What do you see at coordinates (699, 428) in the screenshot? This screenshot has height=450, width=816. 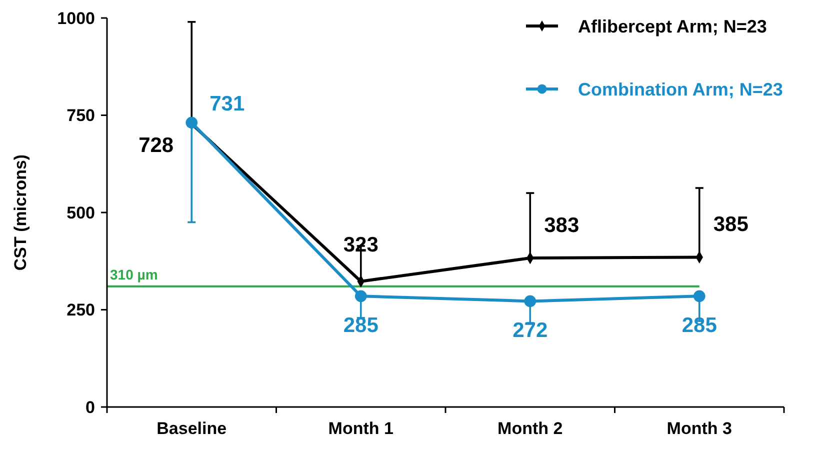 I see `x-tick-label: Month 3` at bounding box center [699, 428].